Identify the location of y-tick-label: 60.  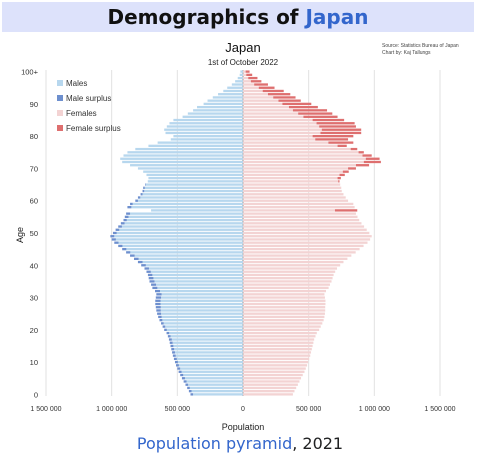
(34, 201).